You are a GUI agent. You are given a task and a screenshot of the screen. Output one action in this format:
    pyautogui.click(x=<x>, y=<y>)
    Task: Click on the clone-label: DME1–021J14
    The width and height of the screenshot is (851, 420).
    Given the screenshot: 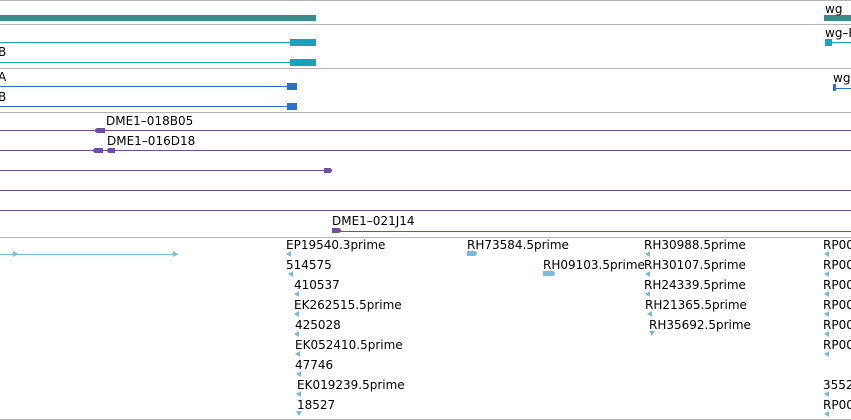 What is the action you would take?
    pyautogui.click(x=373, y=221)
    